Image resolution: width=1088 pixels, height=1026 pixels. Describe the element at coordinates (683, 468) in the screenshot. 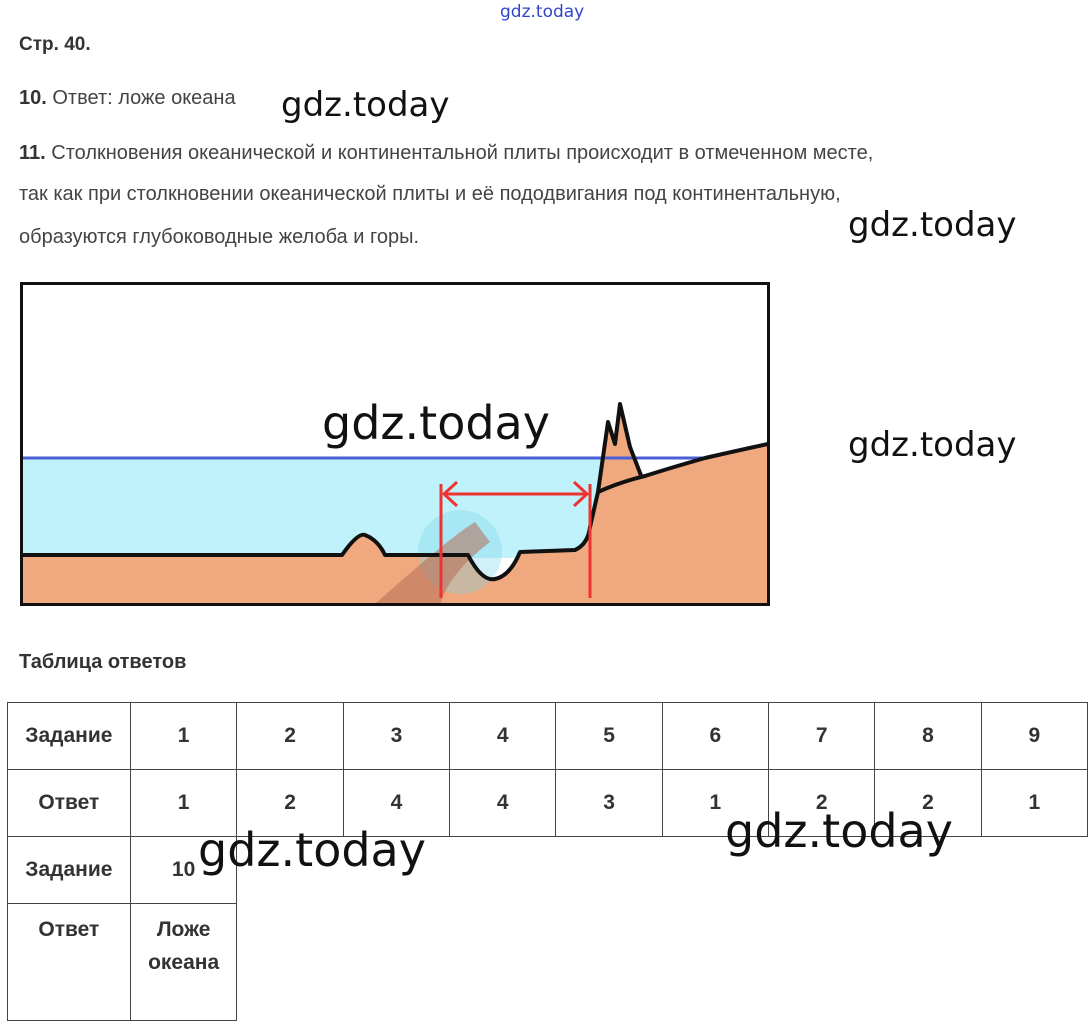

I see `continent-outline` at that location.